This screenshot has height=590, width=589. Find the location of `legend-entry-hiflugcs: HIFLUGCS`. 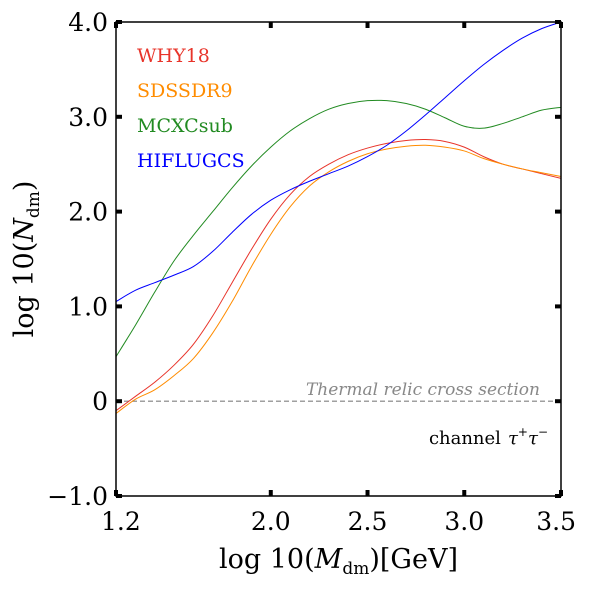

legend-entry-hiflugcs: HIFLUGCS is located at coordinates (191, 161).